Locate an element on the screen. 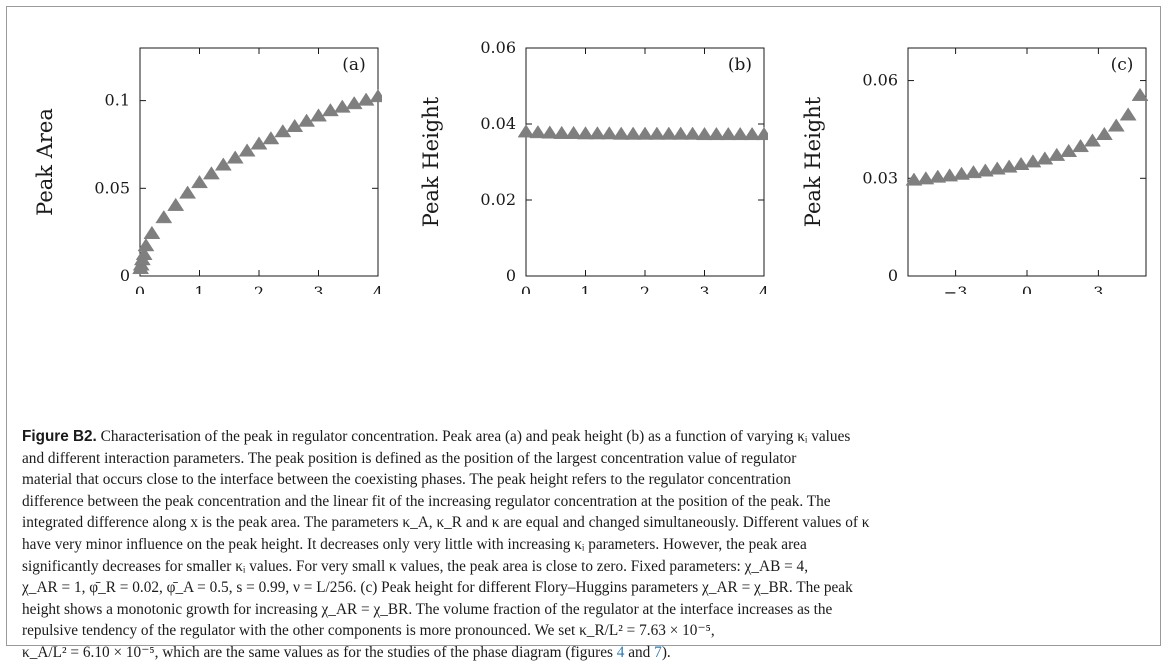 This screenshot has width=1169, height=664. chart-a-ytick-label: 0 is located at coordinates (125, 275).